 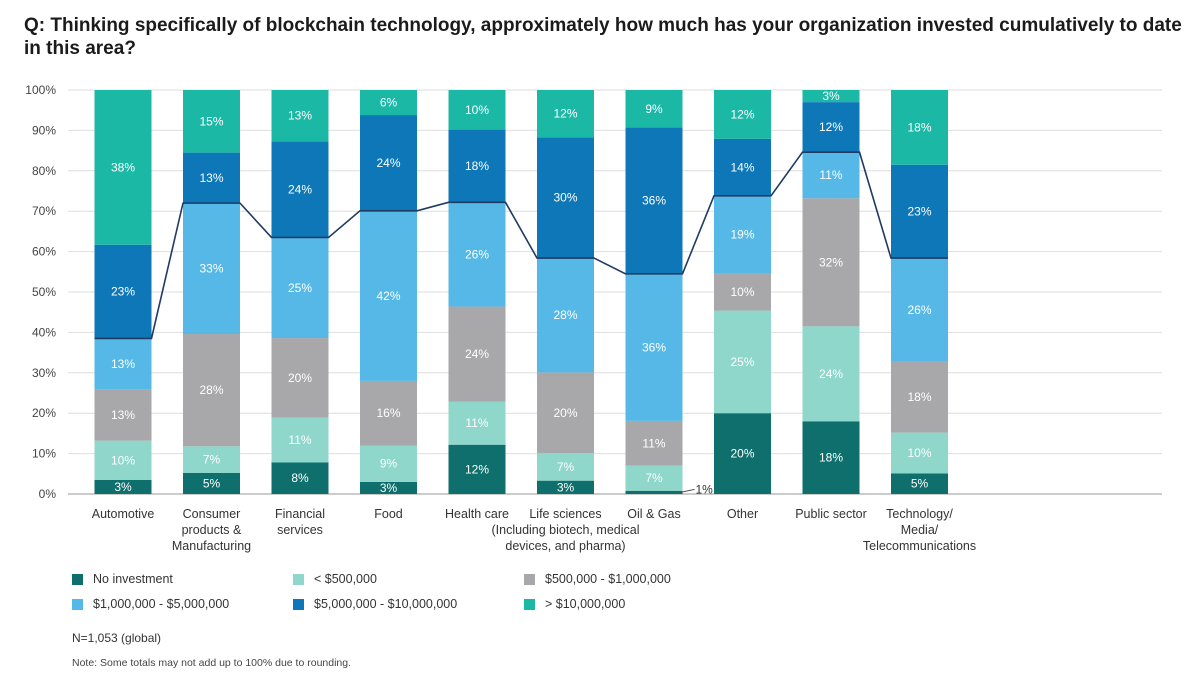 What do you see at coordinates (40, 90) in the screenshot?
I see `y-tick-label: 100%` at bounding box center [40, 90].